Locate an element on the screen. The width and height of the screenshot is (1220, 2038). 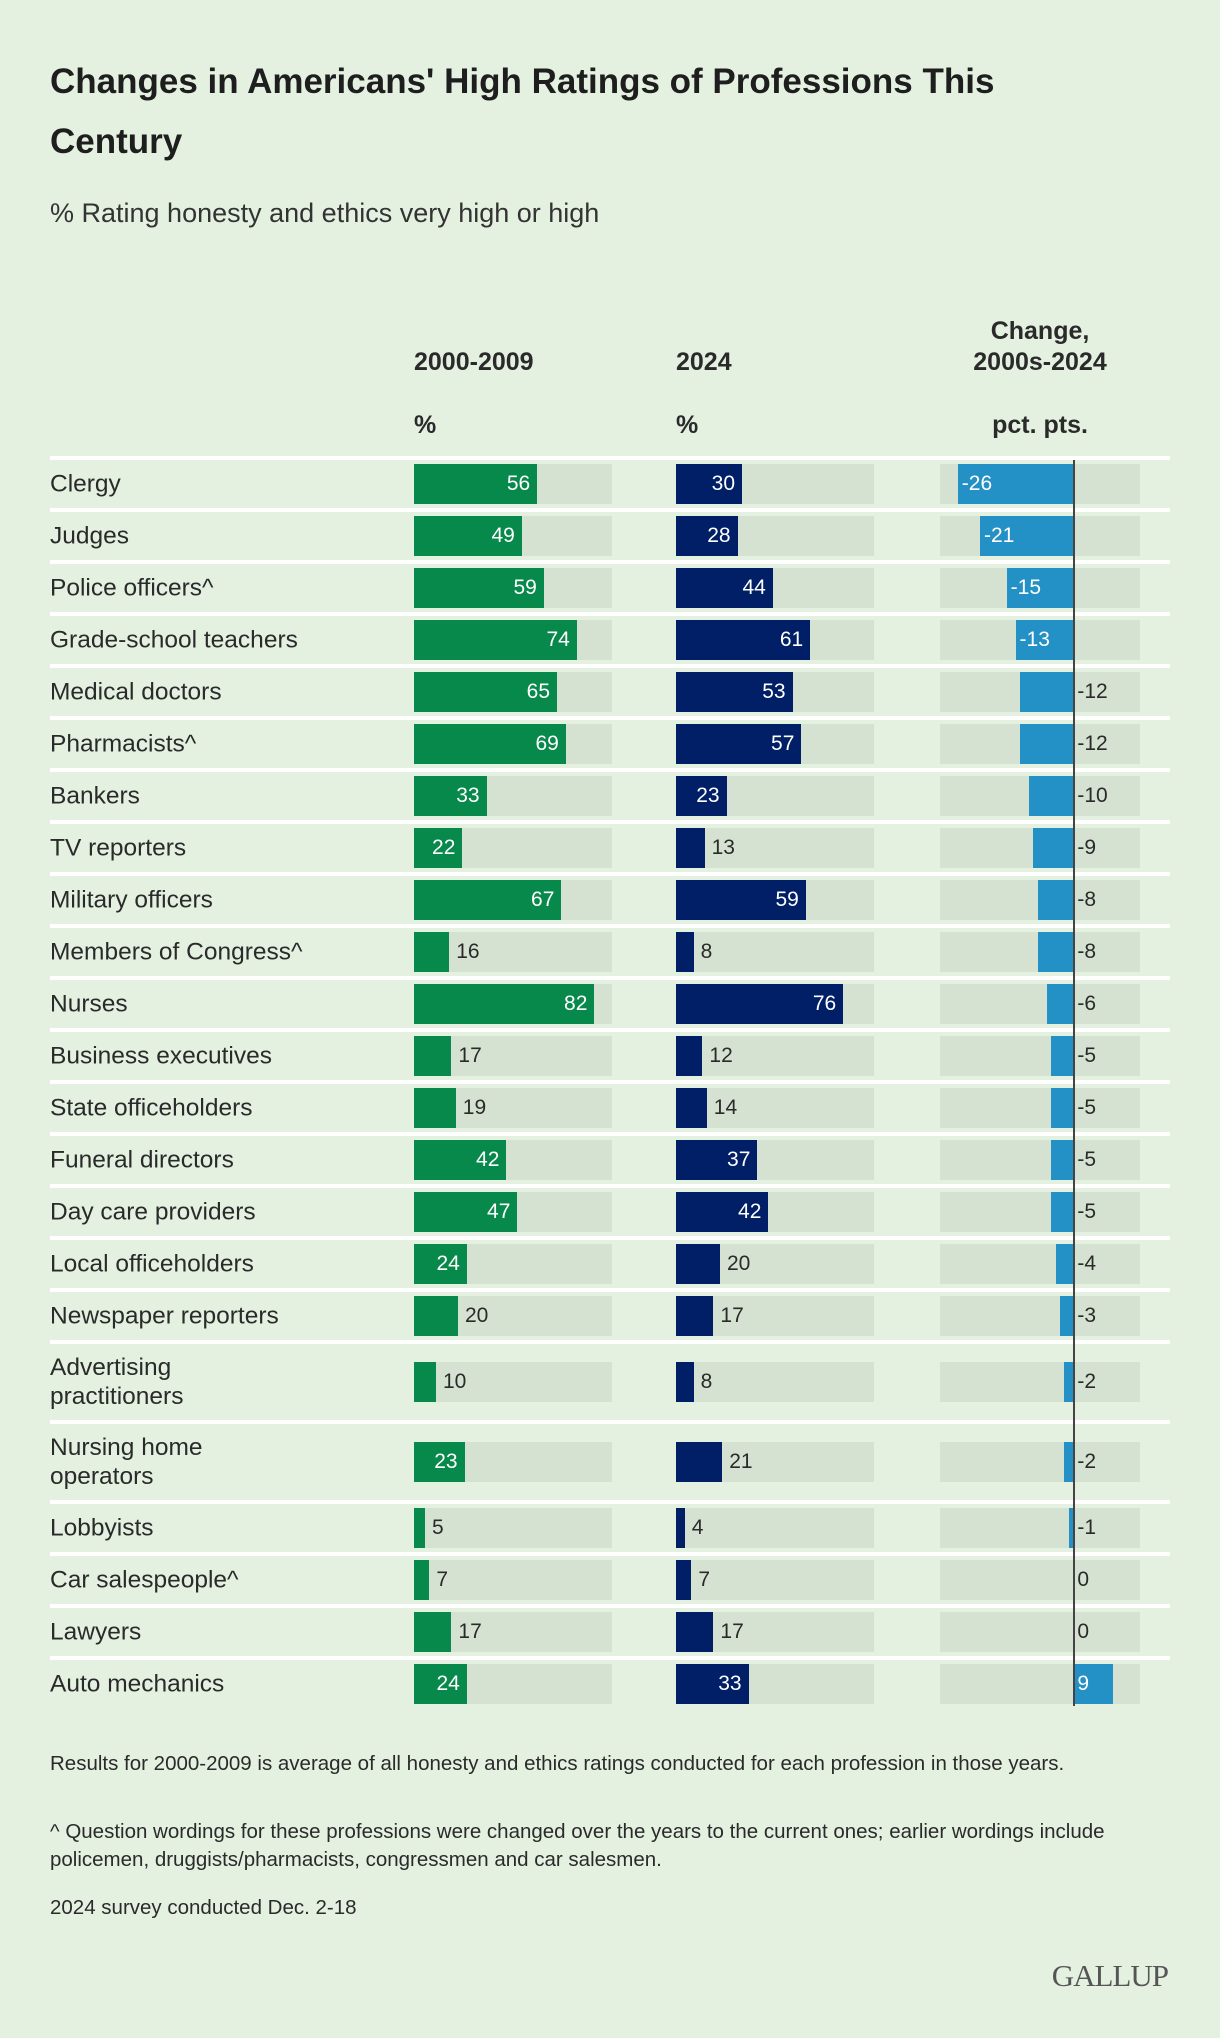
table-row: Car salespeople^ 7 7 0 is located at coordinates (610, 1578).